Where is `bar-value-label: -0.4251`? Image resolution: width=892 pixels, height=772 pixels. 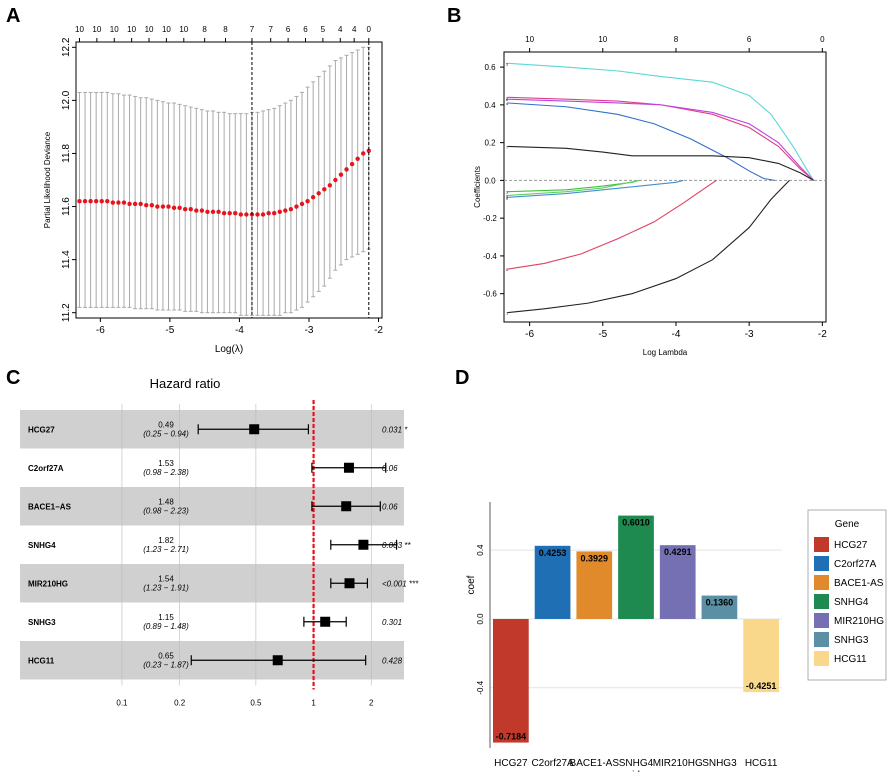 bar-value-label: -0.4251 is located at coordinates (761, 686).